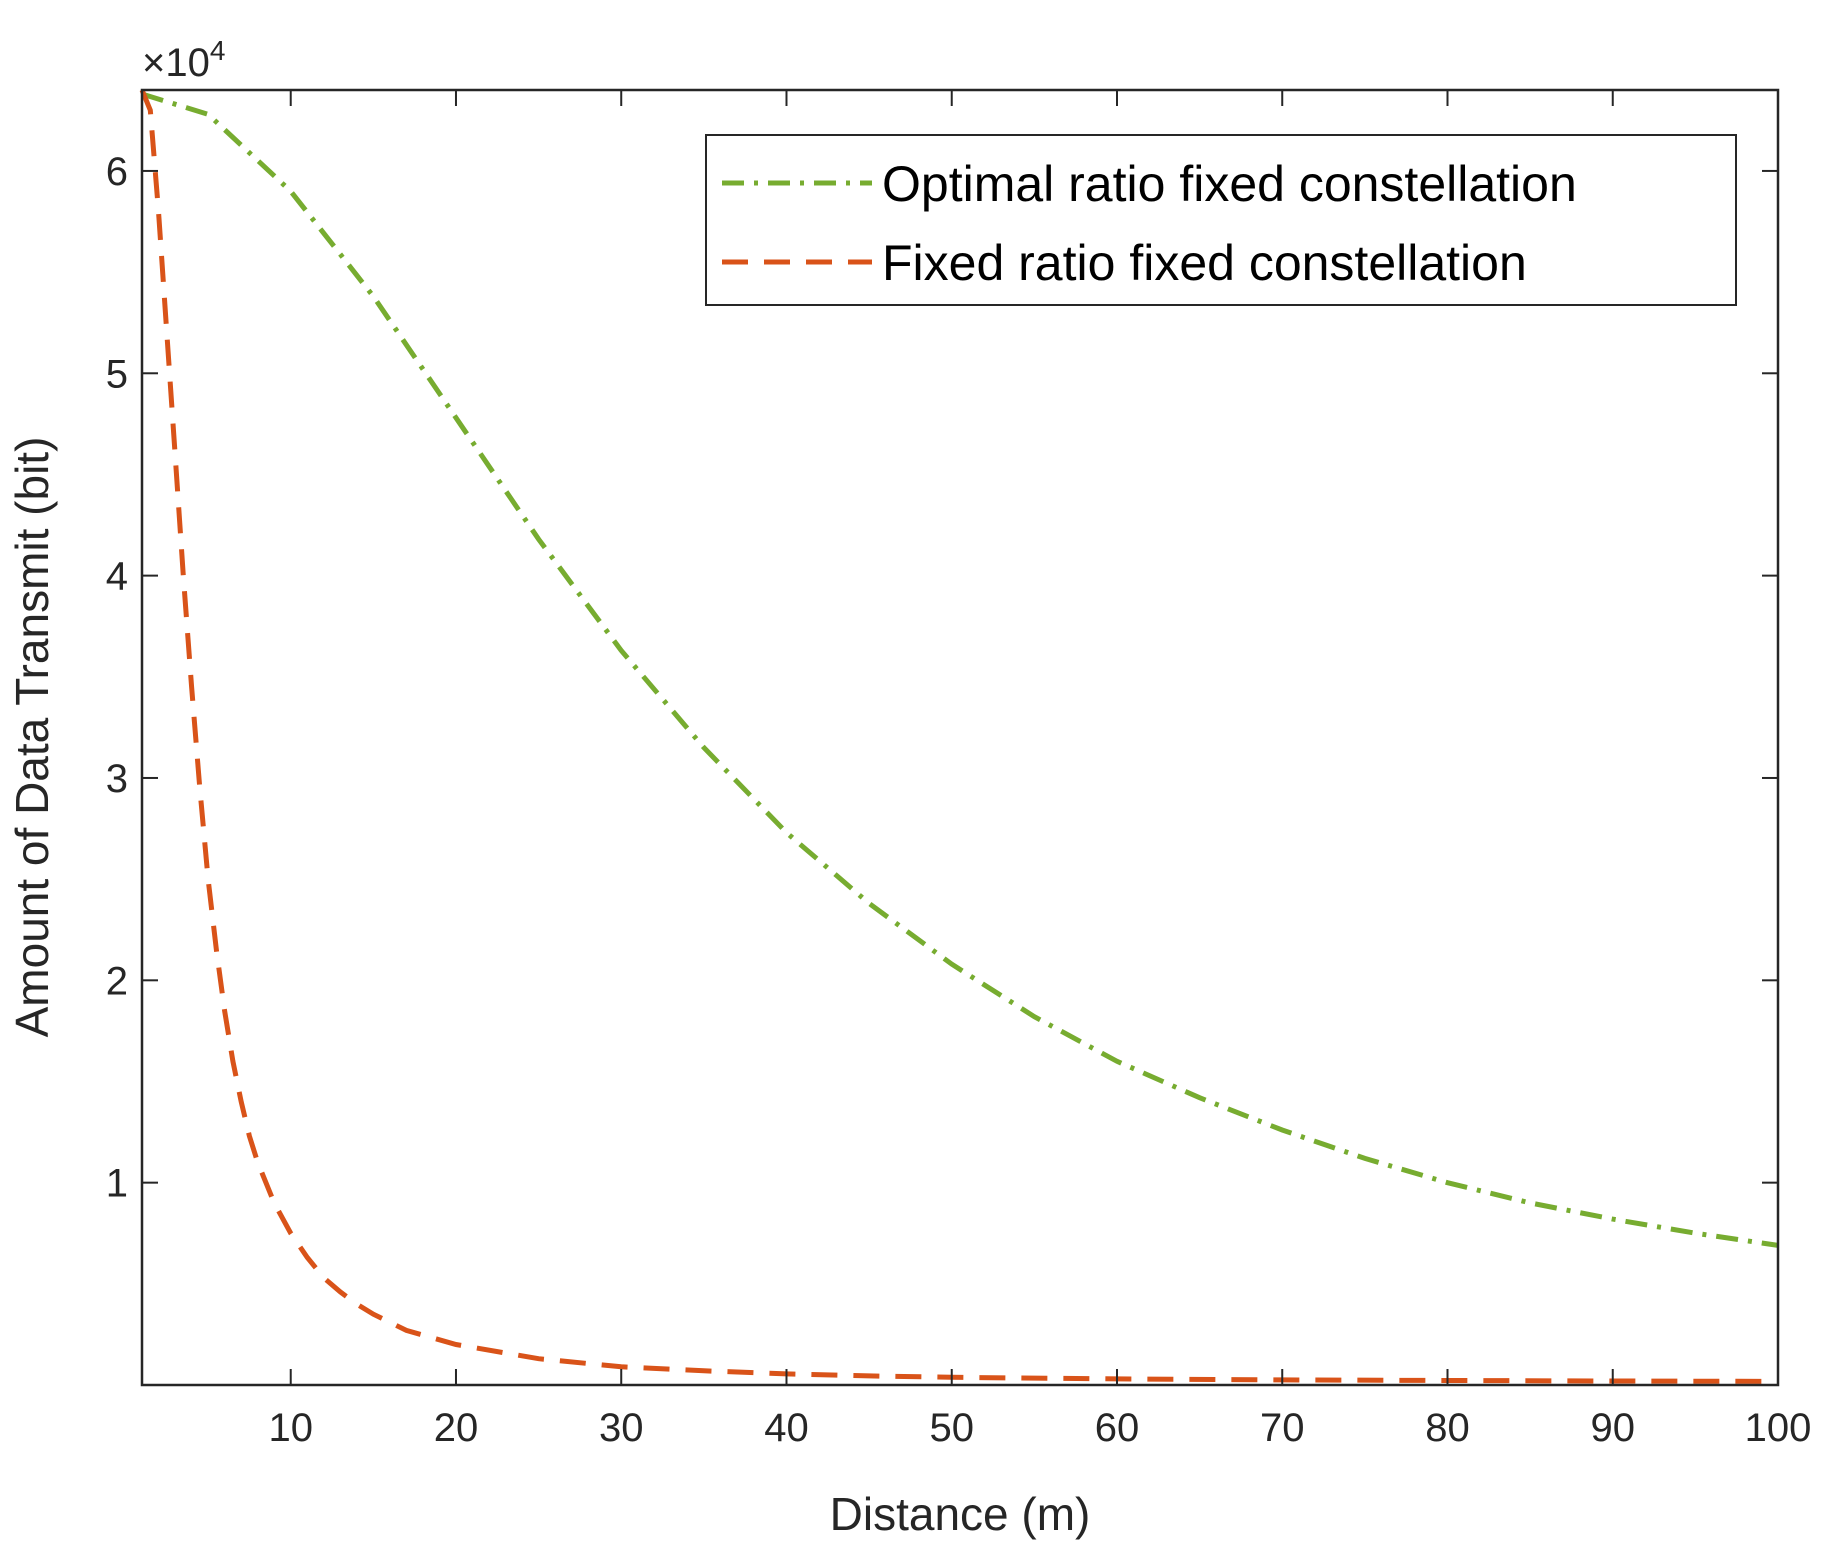 This screenshot has width=1833, height=1547. I want to click on x-tick-label: 90, so click(1612, 1428).